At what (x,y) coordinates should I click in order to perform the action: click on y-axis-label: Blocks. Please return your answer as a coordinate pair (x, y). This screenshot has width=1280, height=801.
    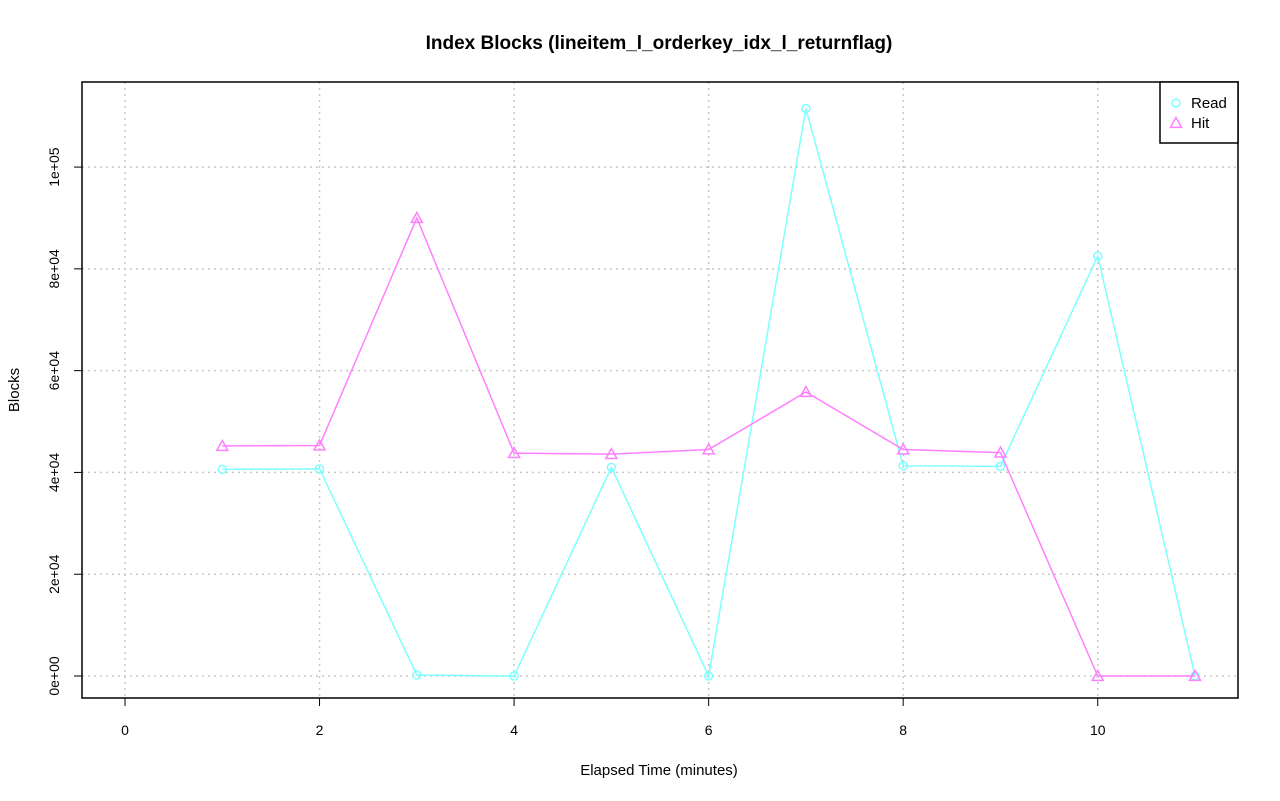
    Looking at the image, I should click on (14, 390).